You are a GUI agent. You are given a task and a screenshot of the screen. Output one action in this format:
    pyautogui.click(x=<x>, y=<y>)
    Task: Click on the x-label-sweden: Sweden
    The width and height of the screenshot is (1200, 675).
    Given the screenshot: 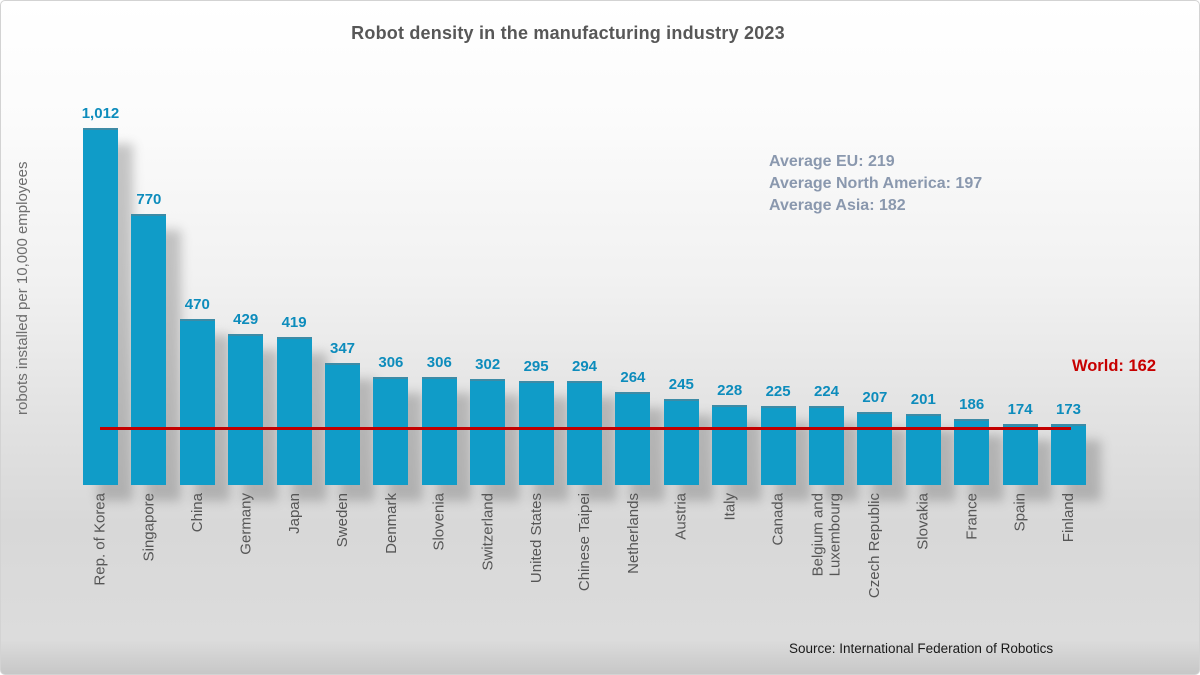 What is the action you would take?
    pyautogui.click(x=342, y=520)
    